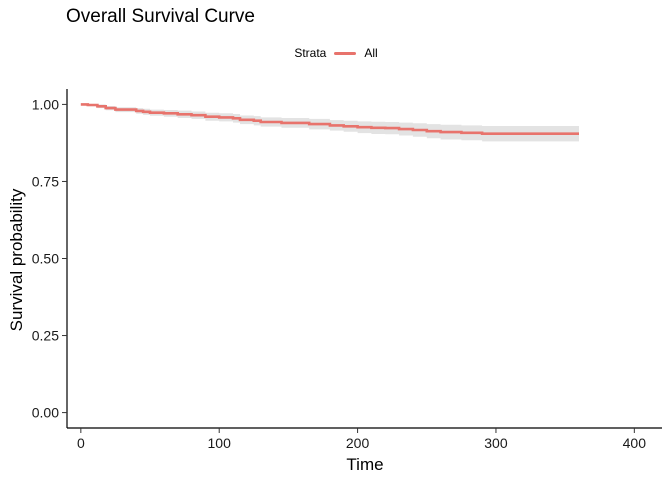 The height and width of the screenshot is (480, 672). I want to click on legend-key-all, so click(345, 53).